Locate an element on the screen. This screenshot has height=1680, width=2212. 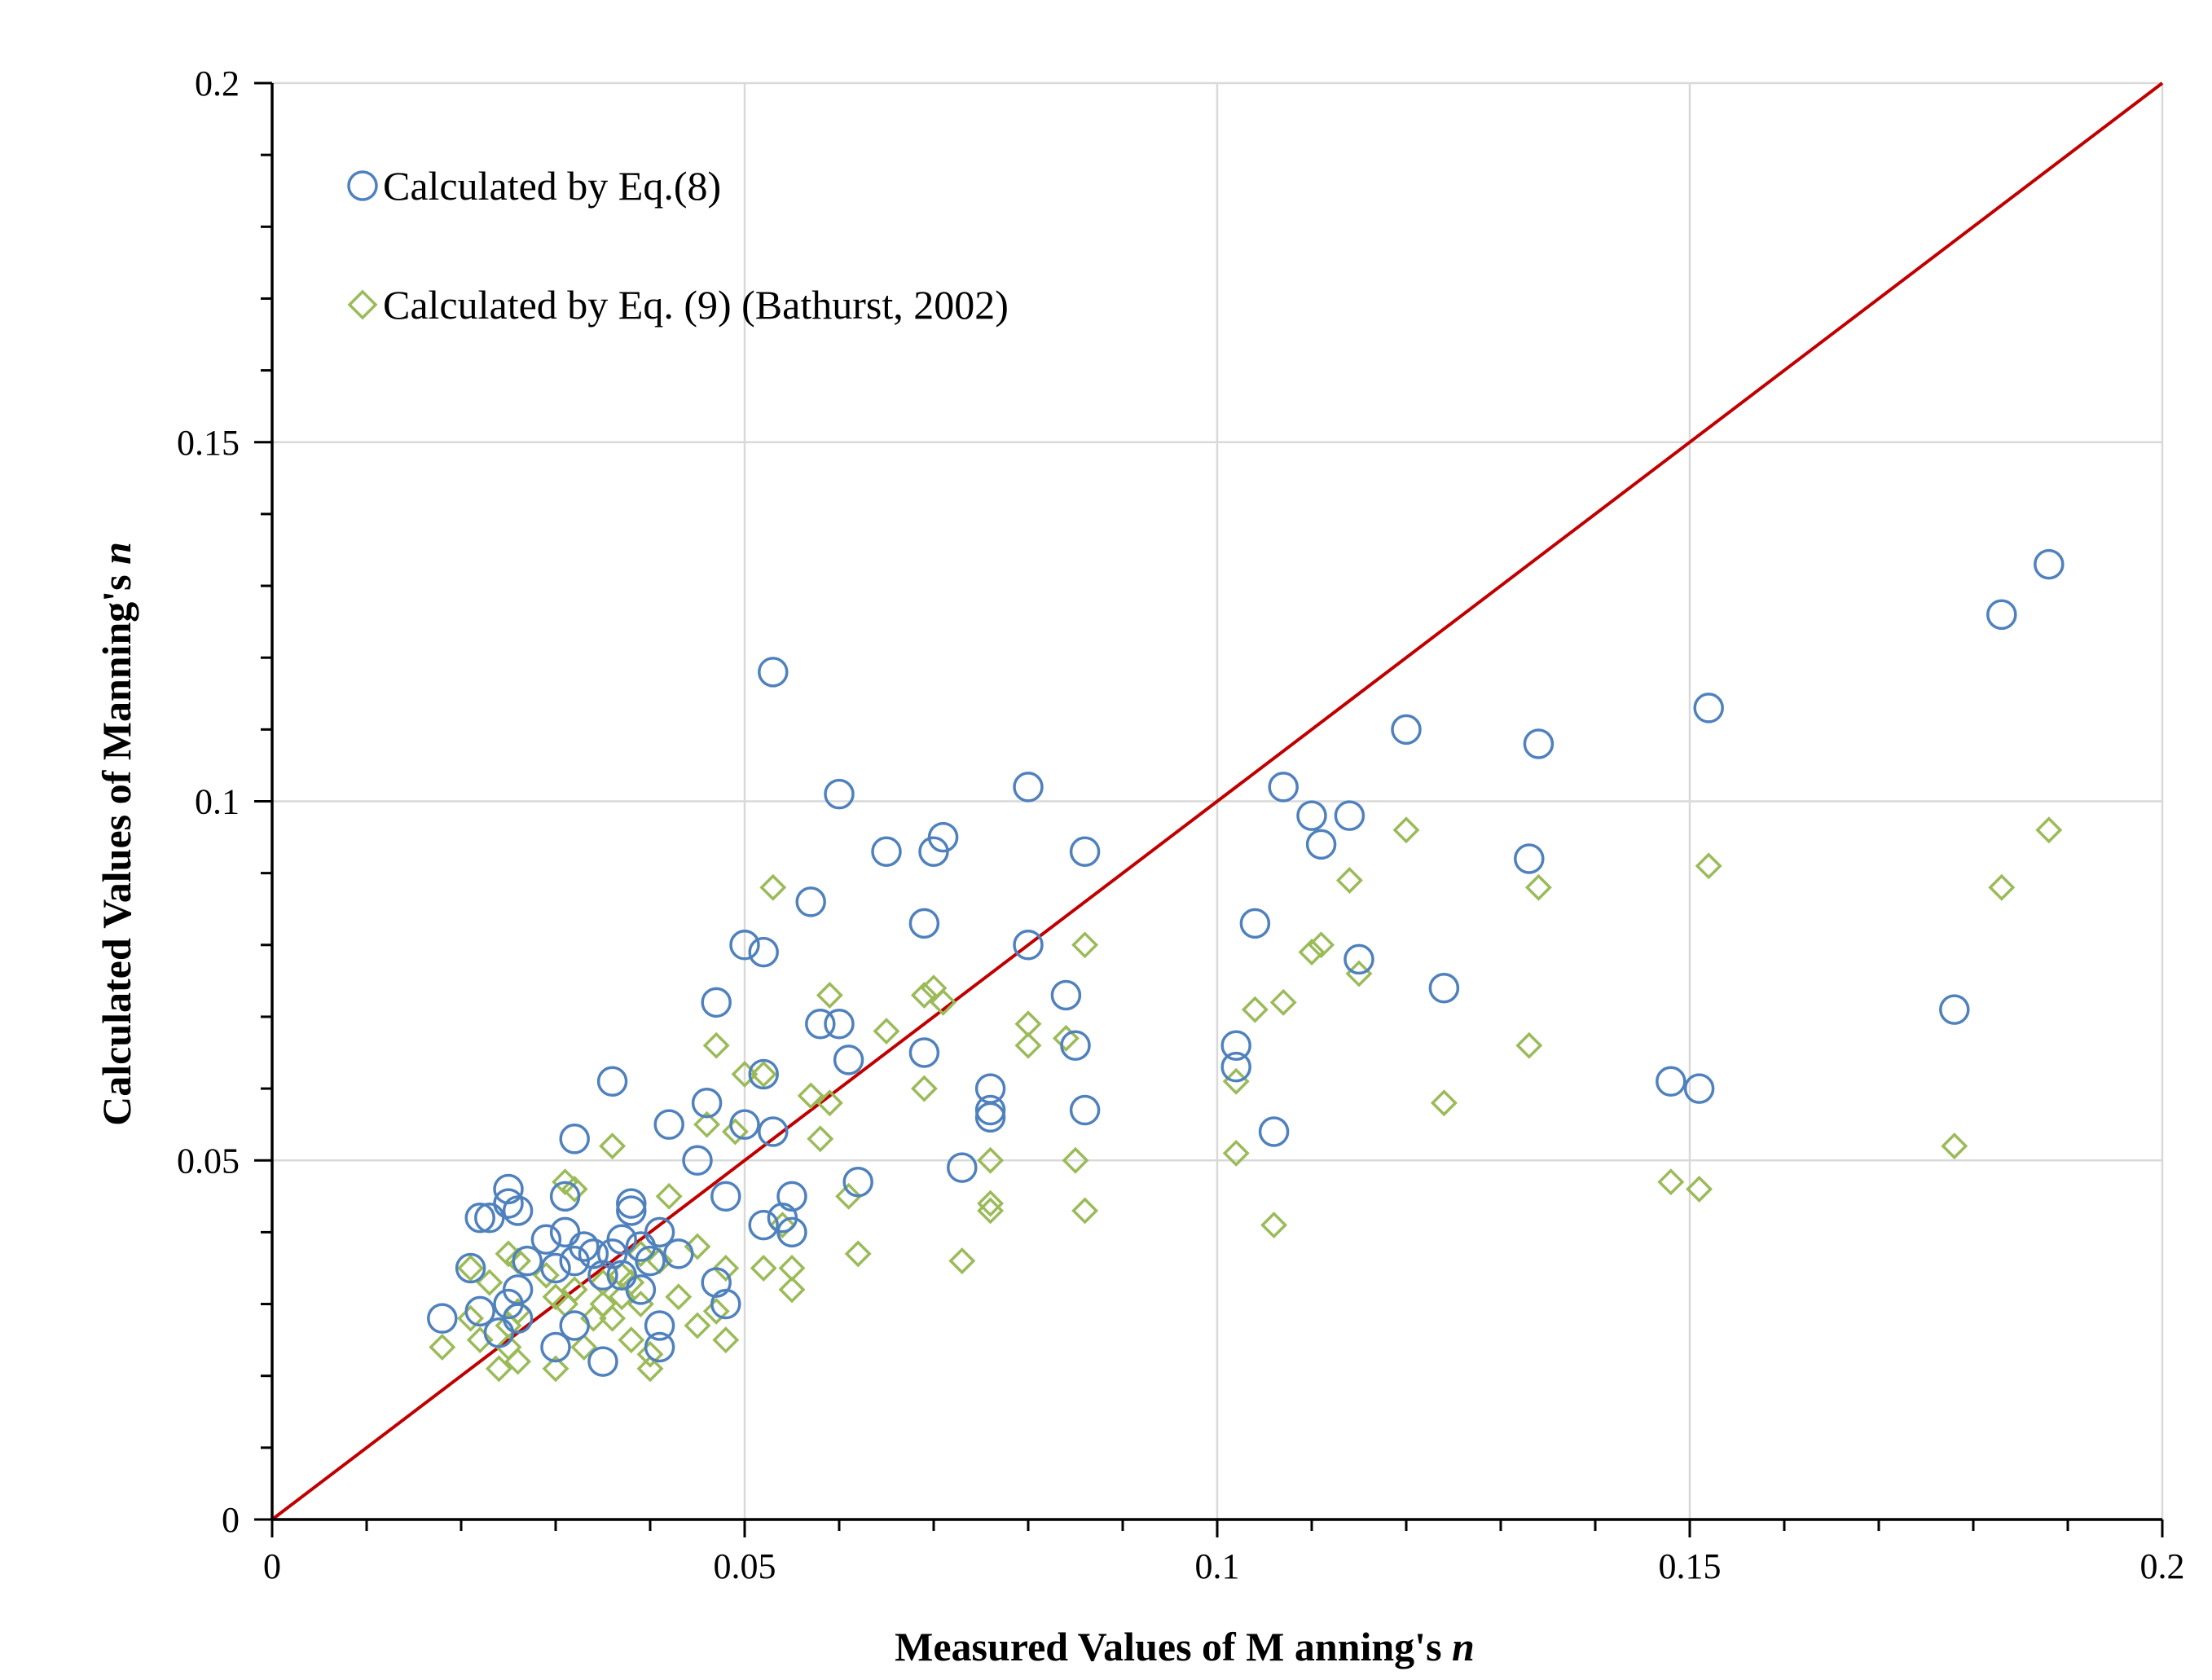
y-tick-label: 0.05 is located at coordinates (209, 1161).